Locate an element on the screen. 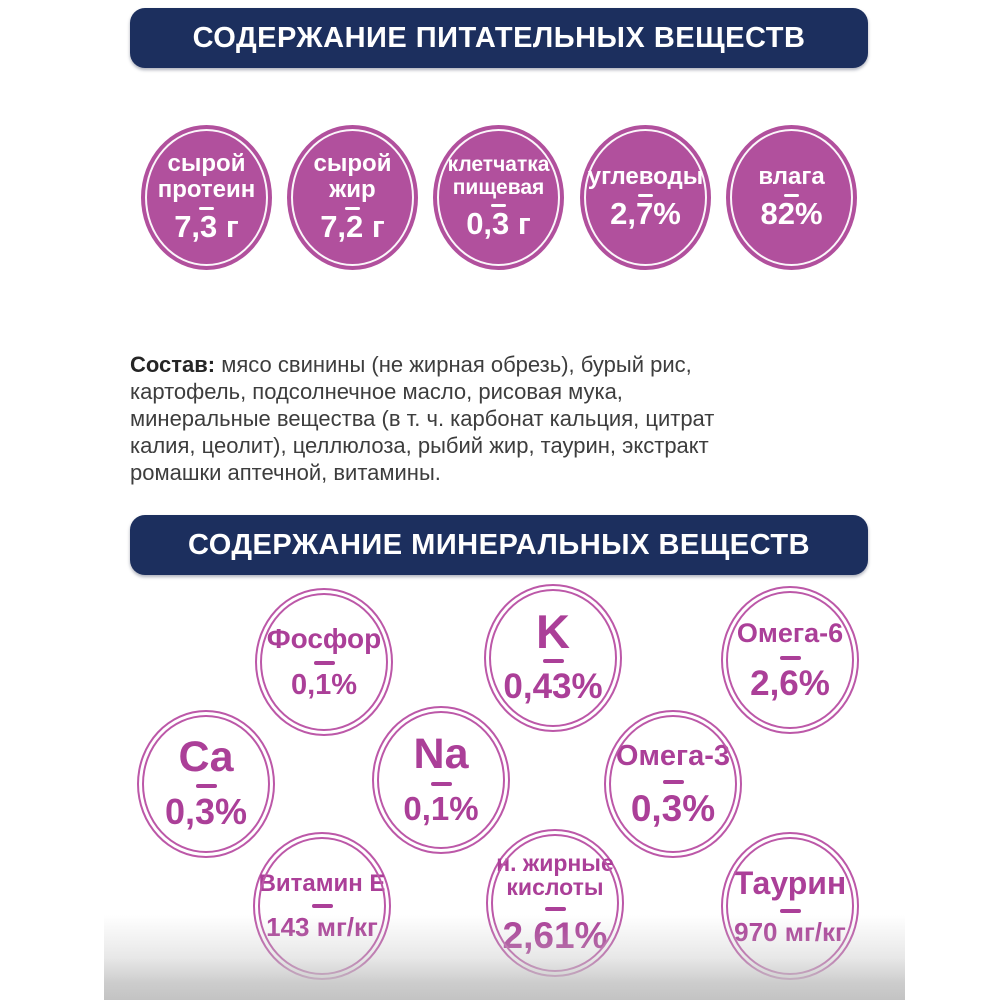  nutrient-circle-moisture: влага 82% is located at coordinates (791, 197).